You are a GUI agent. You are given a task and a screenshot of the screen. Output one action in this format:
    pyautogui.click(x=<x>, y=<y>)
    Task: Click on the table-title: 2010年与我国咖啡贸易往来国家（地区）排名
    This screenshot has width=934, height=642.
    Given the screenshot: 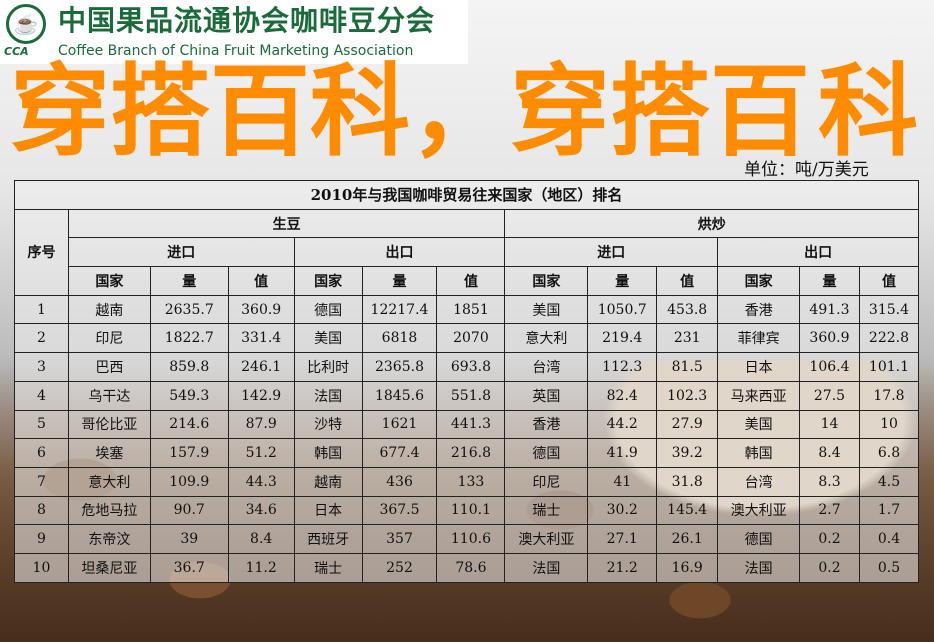 What is the action you would take?
    pyautogui.click(x=466, y=195)
    